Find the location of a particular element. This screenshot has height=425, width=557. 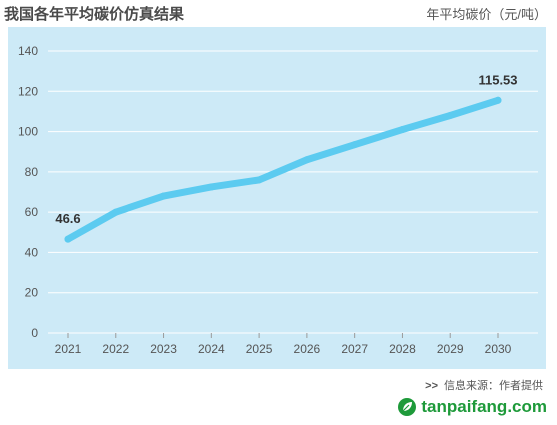

y-tick-label: 80 is located at coordinates (32, 172).